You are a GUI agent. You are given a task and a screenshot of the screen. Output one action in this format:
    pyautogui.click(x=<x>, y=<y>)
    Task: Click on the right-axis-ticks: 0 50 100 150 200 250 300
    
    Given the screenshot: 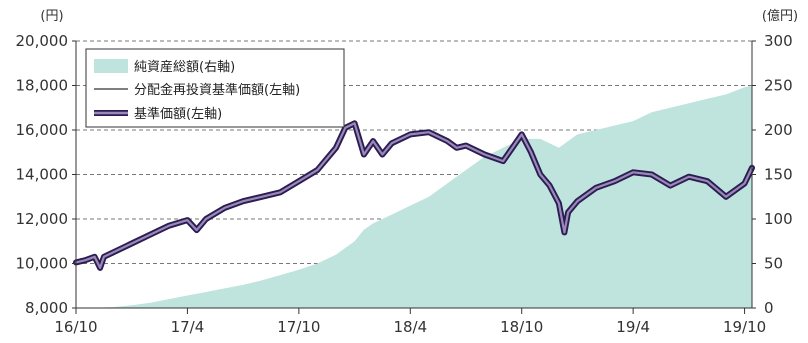 What is the action you would take?
    pyautogui.click(x=772, y=174)
    